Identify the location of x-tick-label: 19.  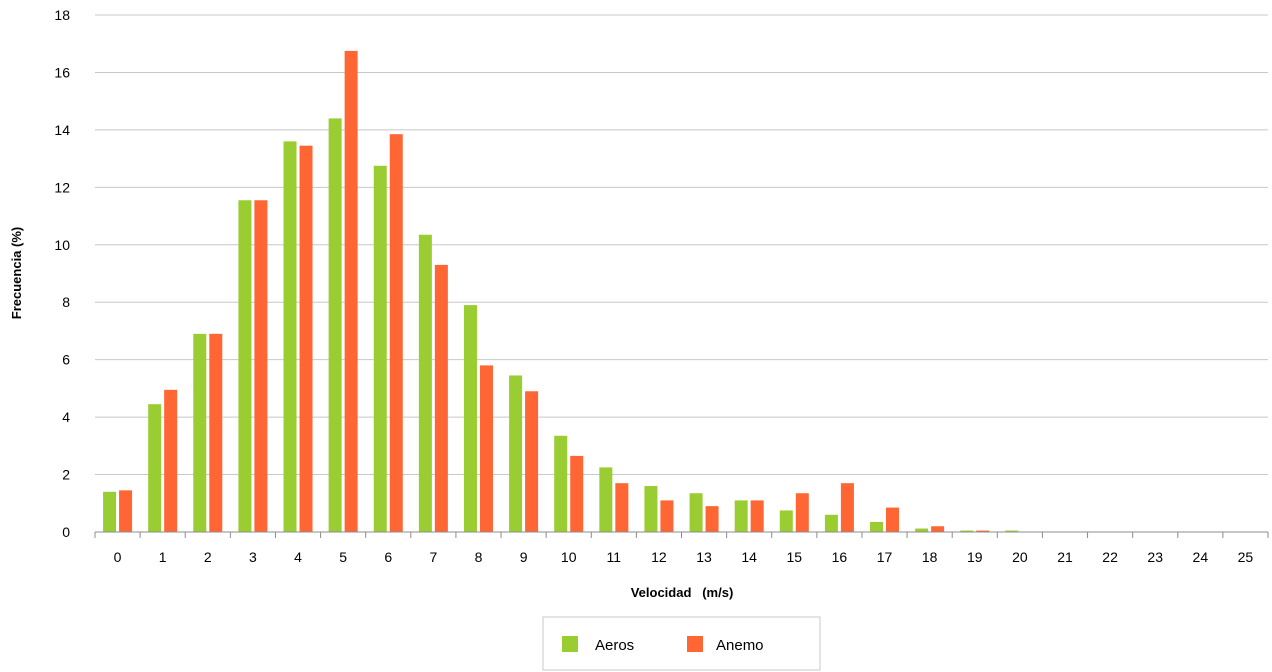
(975, 557).